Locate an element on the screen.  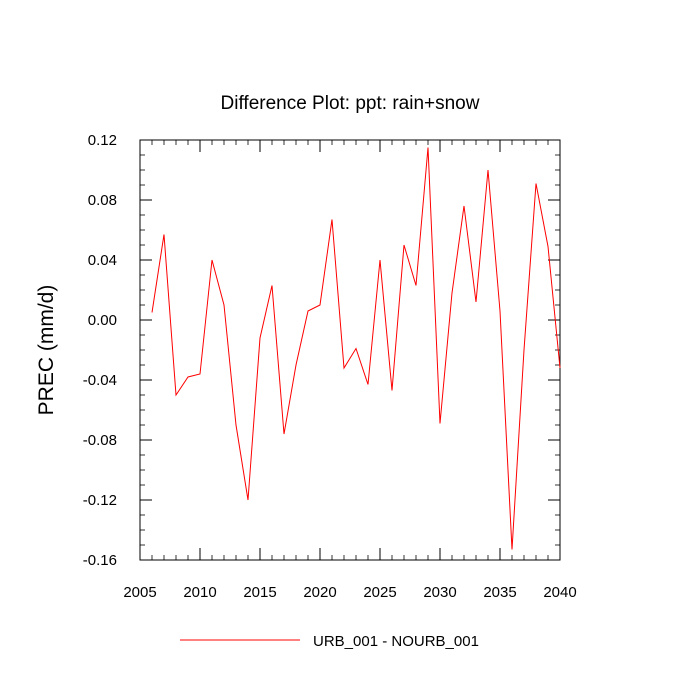
x-tick-label: 2025 is located at coordinates (379, 592).